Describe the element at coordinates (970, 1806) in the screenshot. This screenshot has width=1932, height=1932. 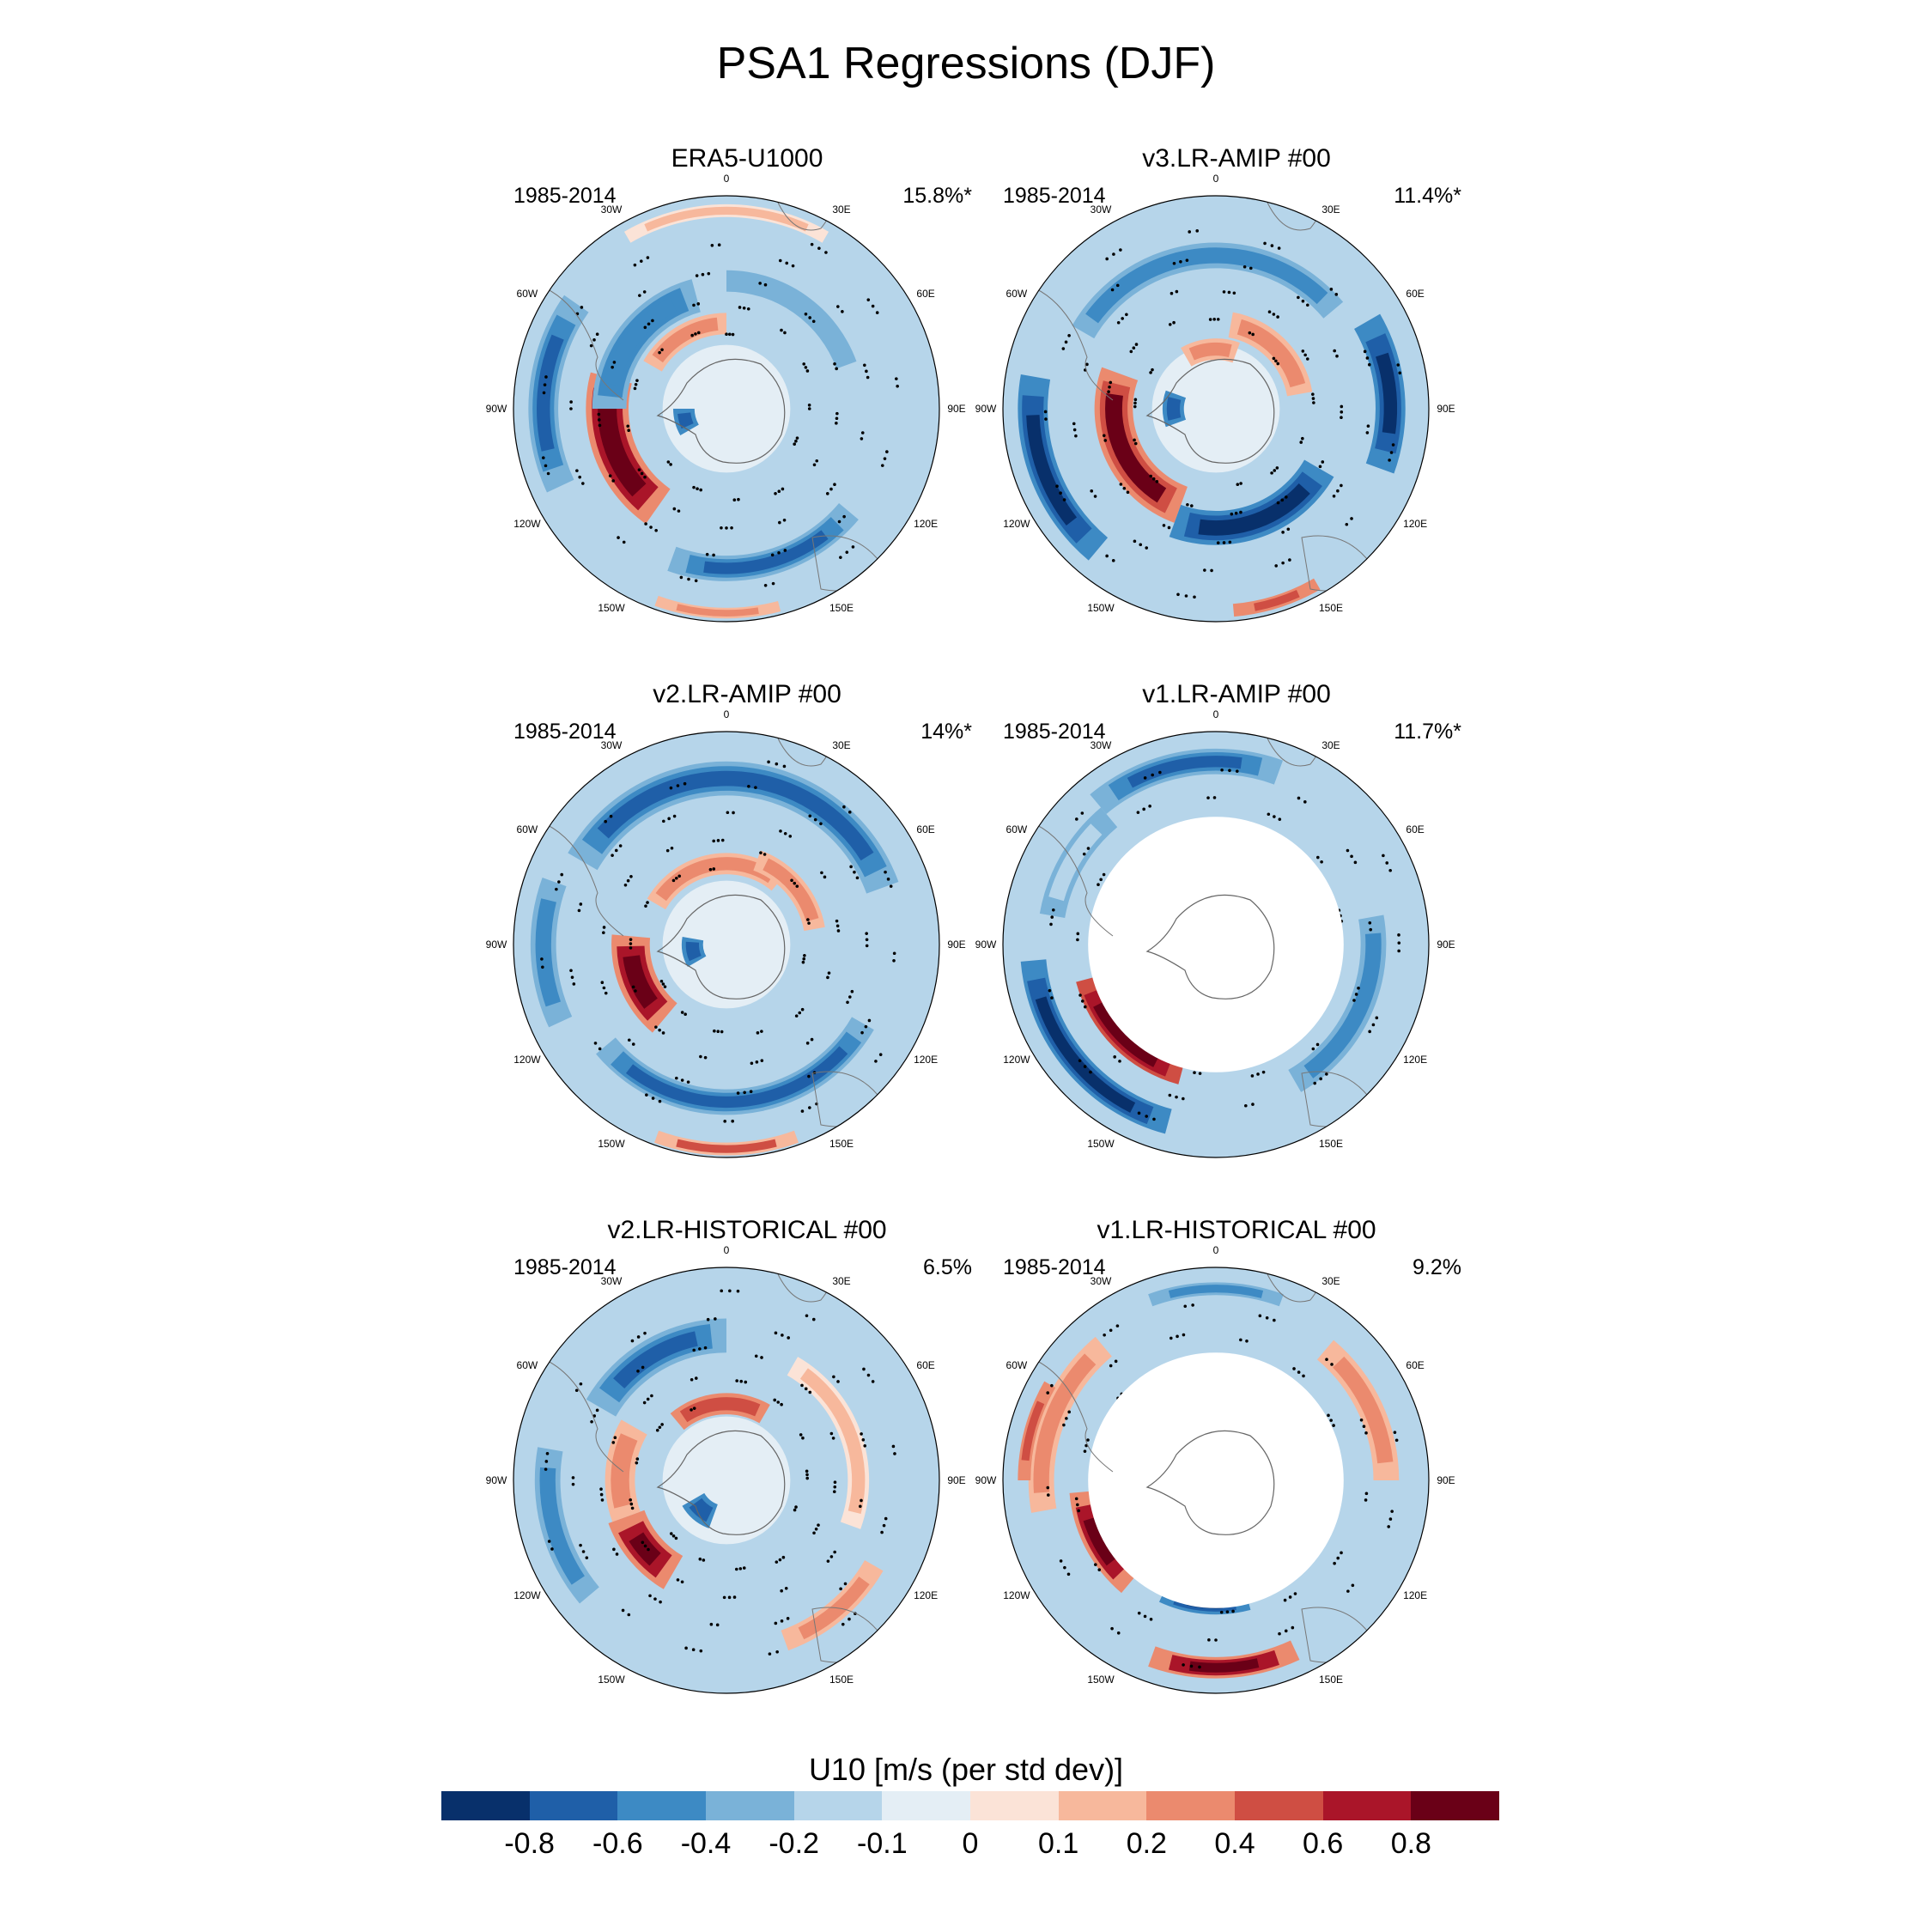
I see `colorbar` at that location.